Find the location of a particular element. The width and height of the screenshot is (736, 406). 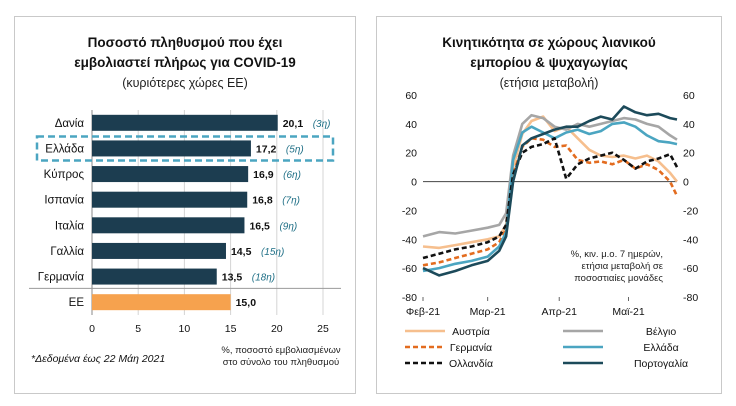

bar-category-label: Γαλλία is located at coordinates (67, 252).